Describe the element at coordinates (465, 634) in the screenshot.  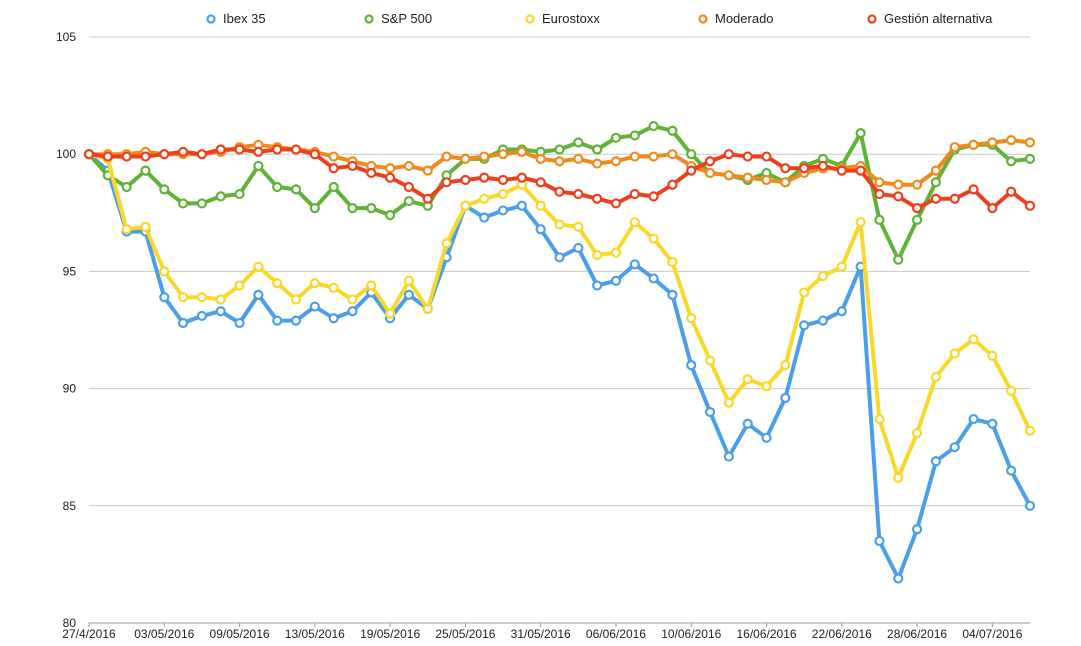
I see `x-tick-label: 25/05/2016` at that location.